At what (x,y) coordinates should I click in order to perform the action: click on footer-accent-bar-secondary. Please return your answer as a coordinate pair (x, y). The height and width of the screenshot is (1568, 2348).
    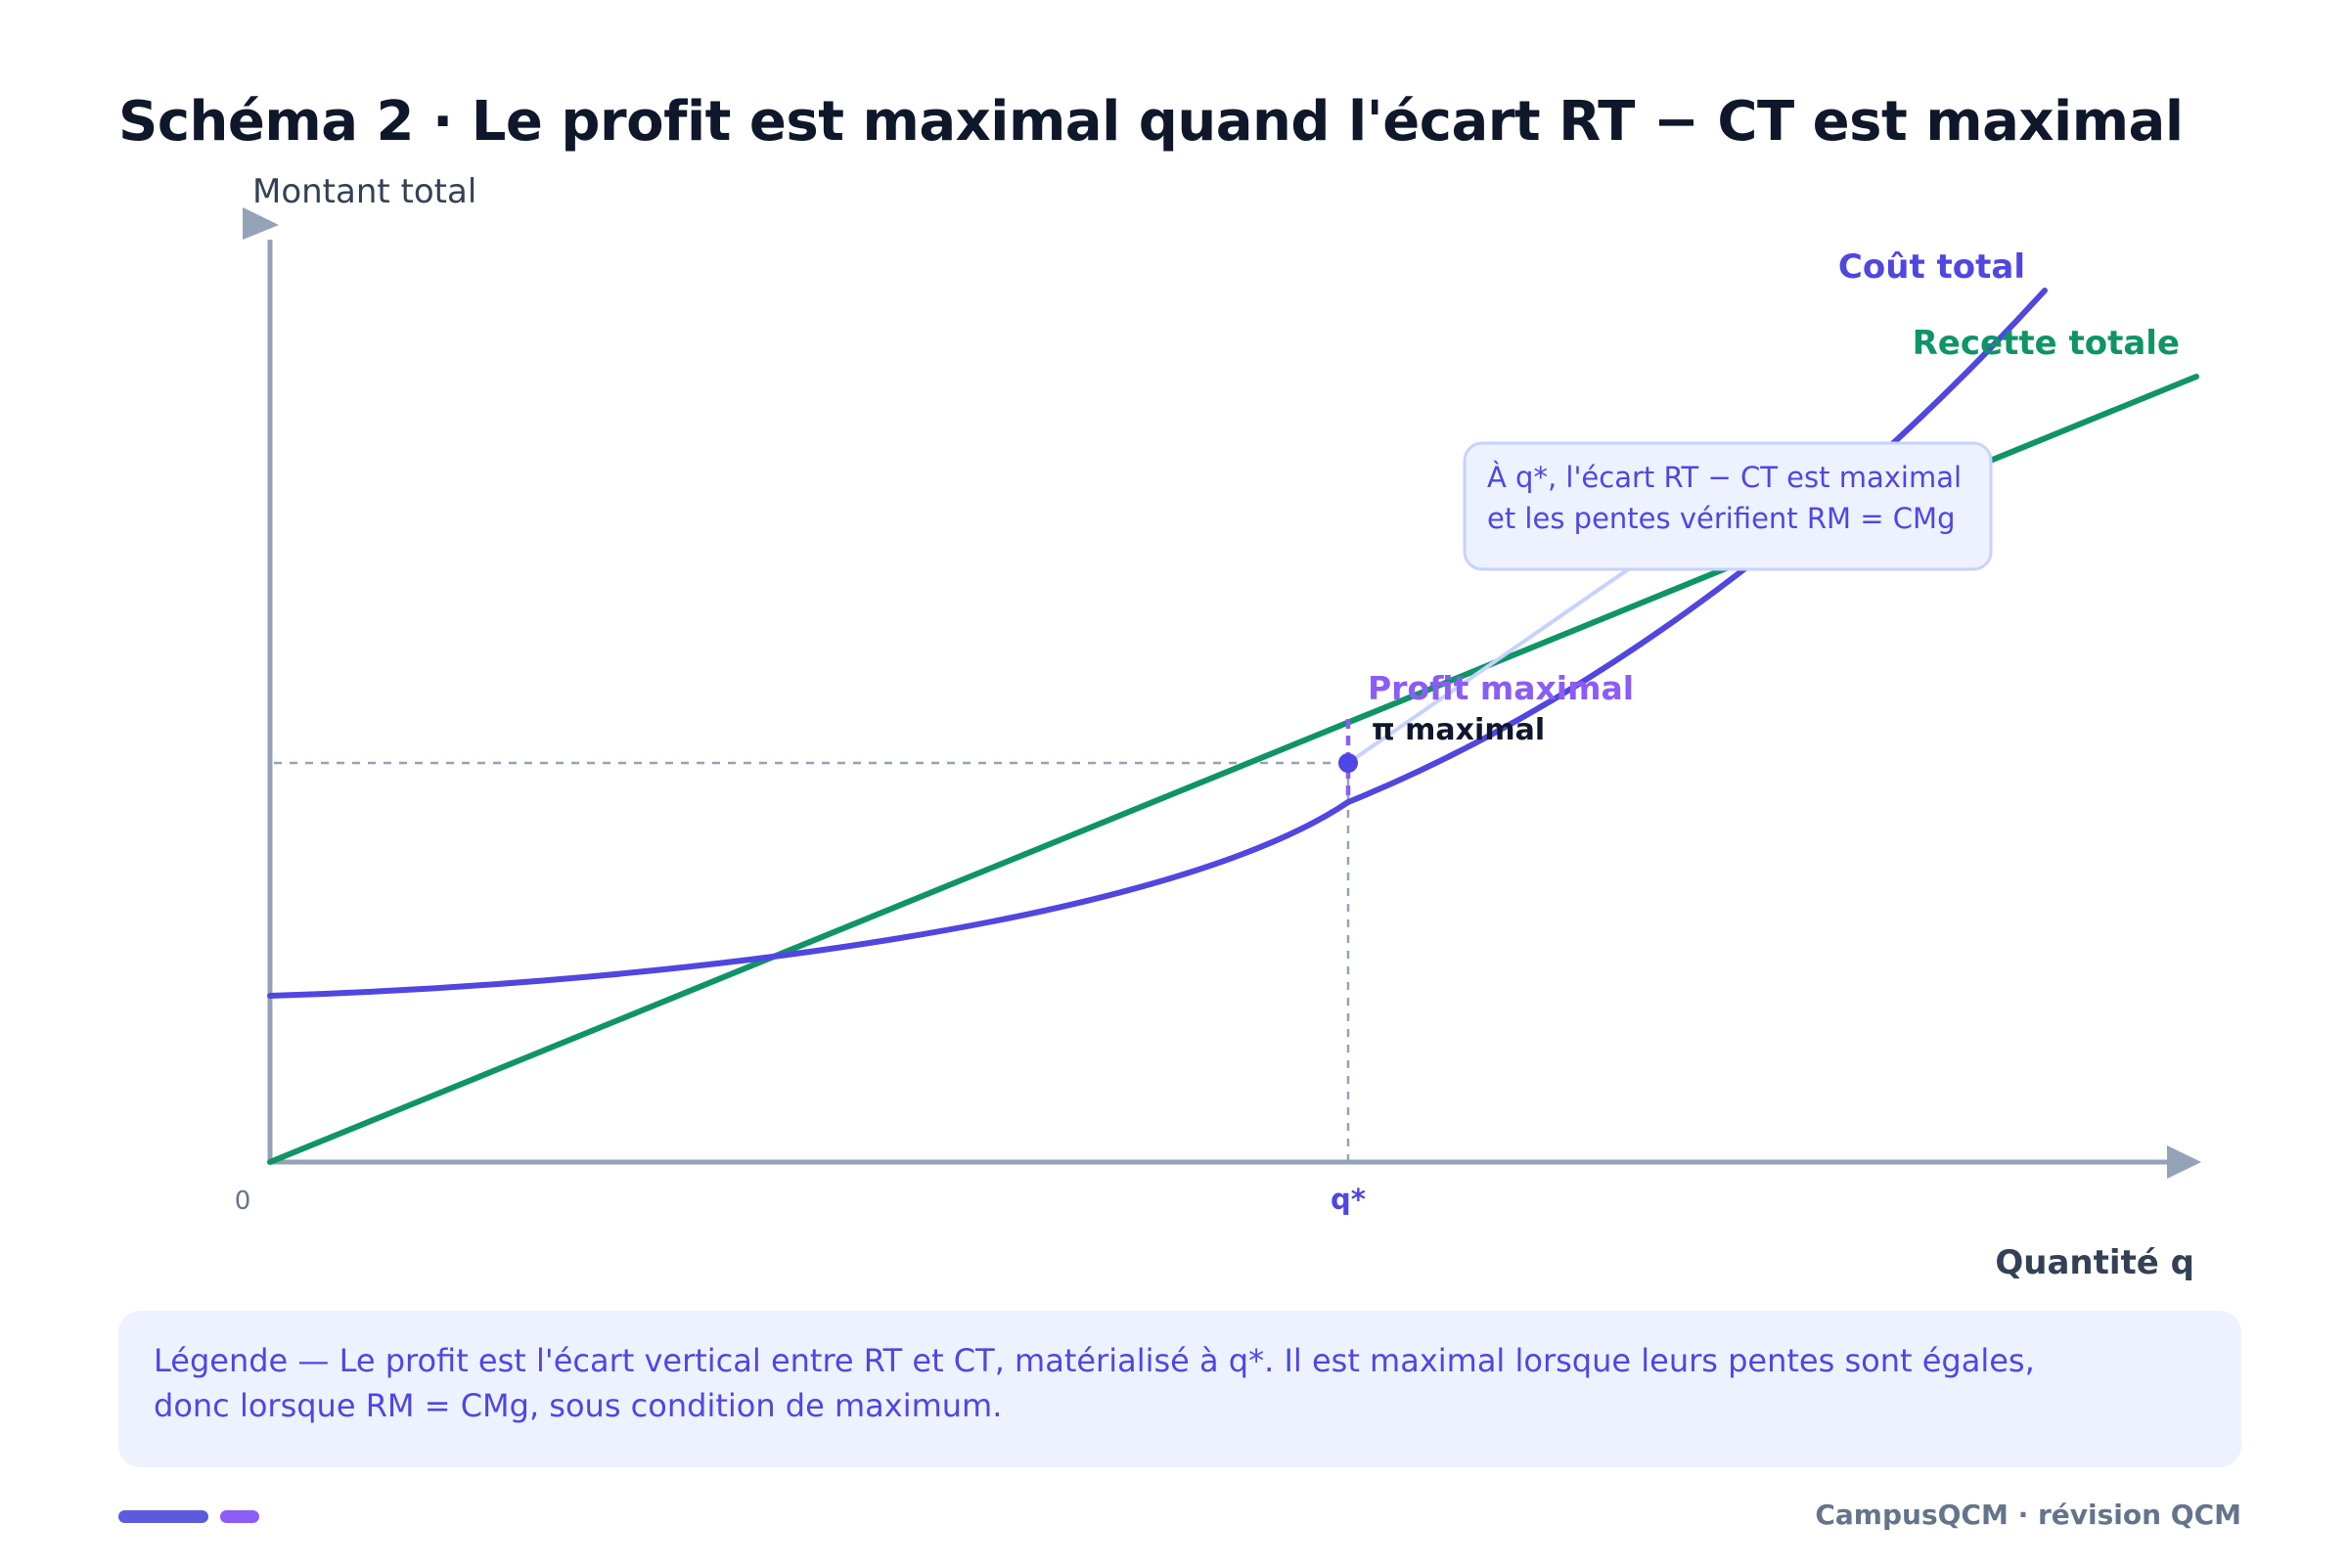
    Looking at the image, I should click on (239, 1516).